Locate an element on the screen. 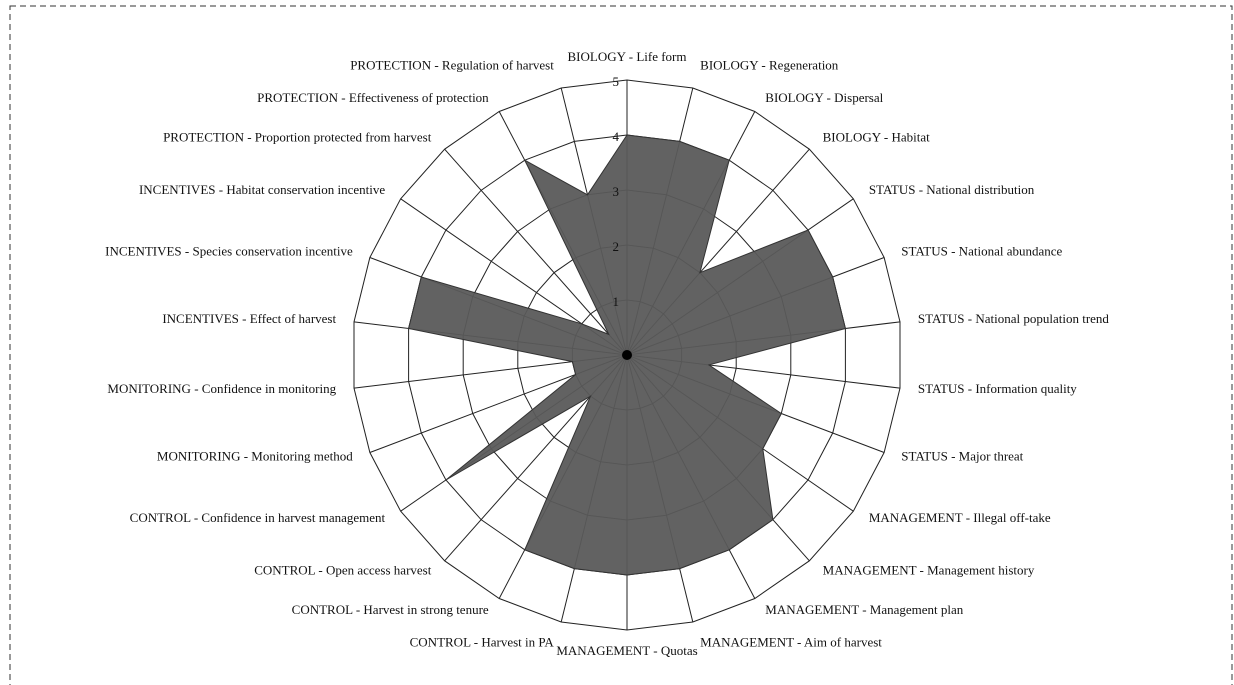 The height and width of the screenshot is (685, 1234). r-tick-label: 4 is located at coordinates (616, 136).